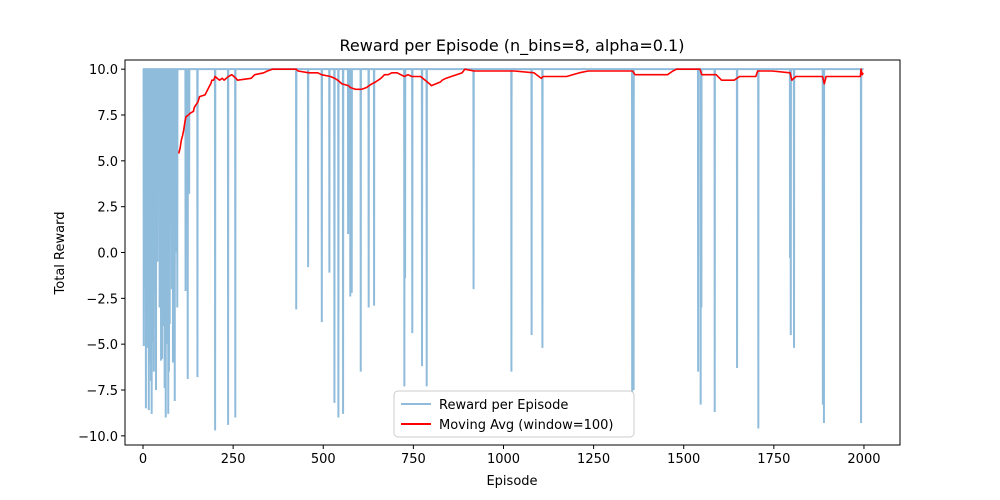 The image size is (1000, 500). I want to click on y-tick-label: 2.5, so click(107, 208).